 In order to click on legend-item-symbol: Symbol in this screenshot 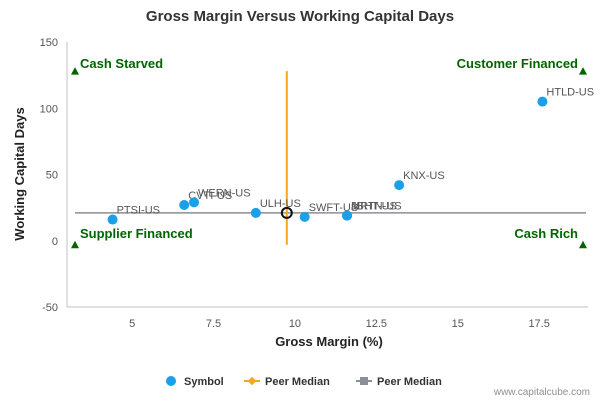, I will do `click(195, 382)`.